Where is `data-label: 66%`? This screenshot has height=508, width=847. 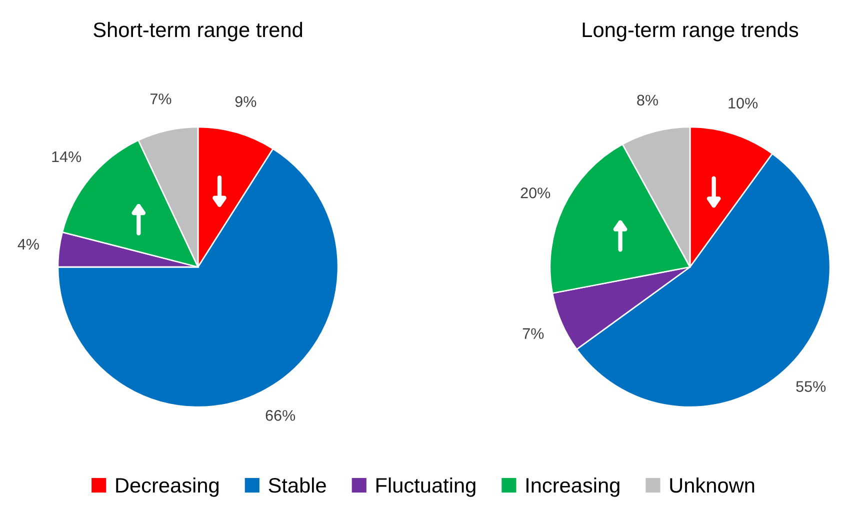 data-label: 66% is located at coordinates (281, 415).